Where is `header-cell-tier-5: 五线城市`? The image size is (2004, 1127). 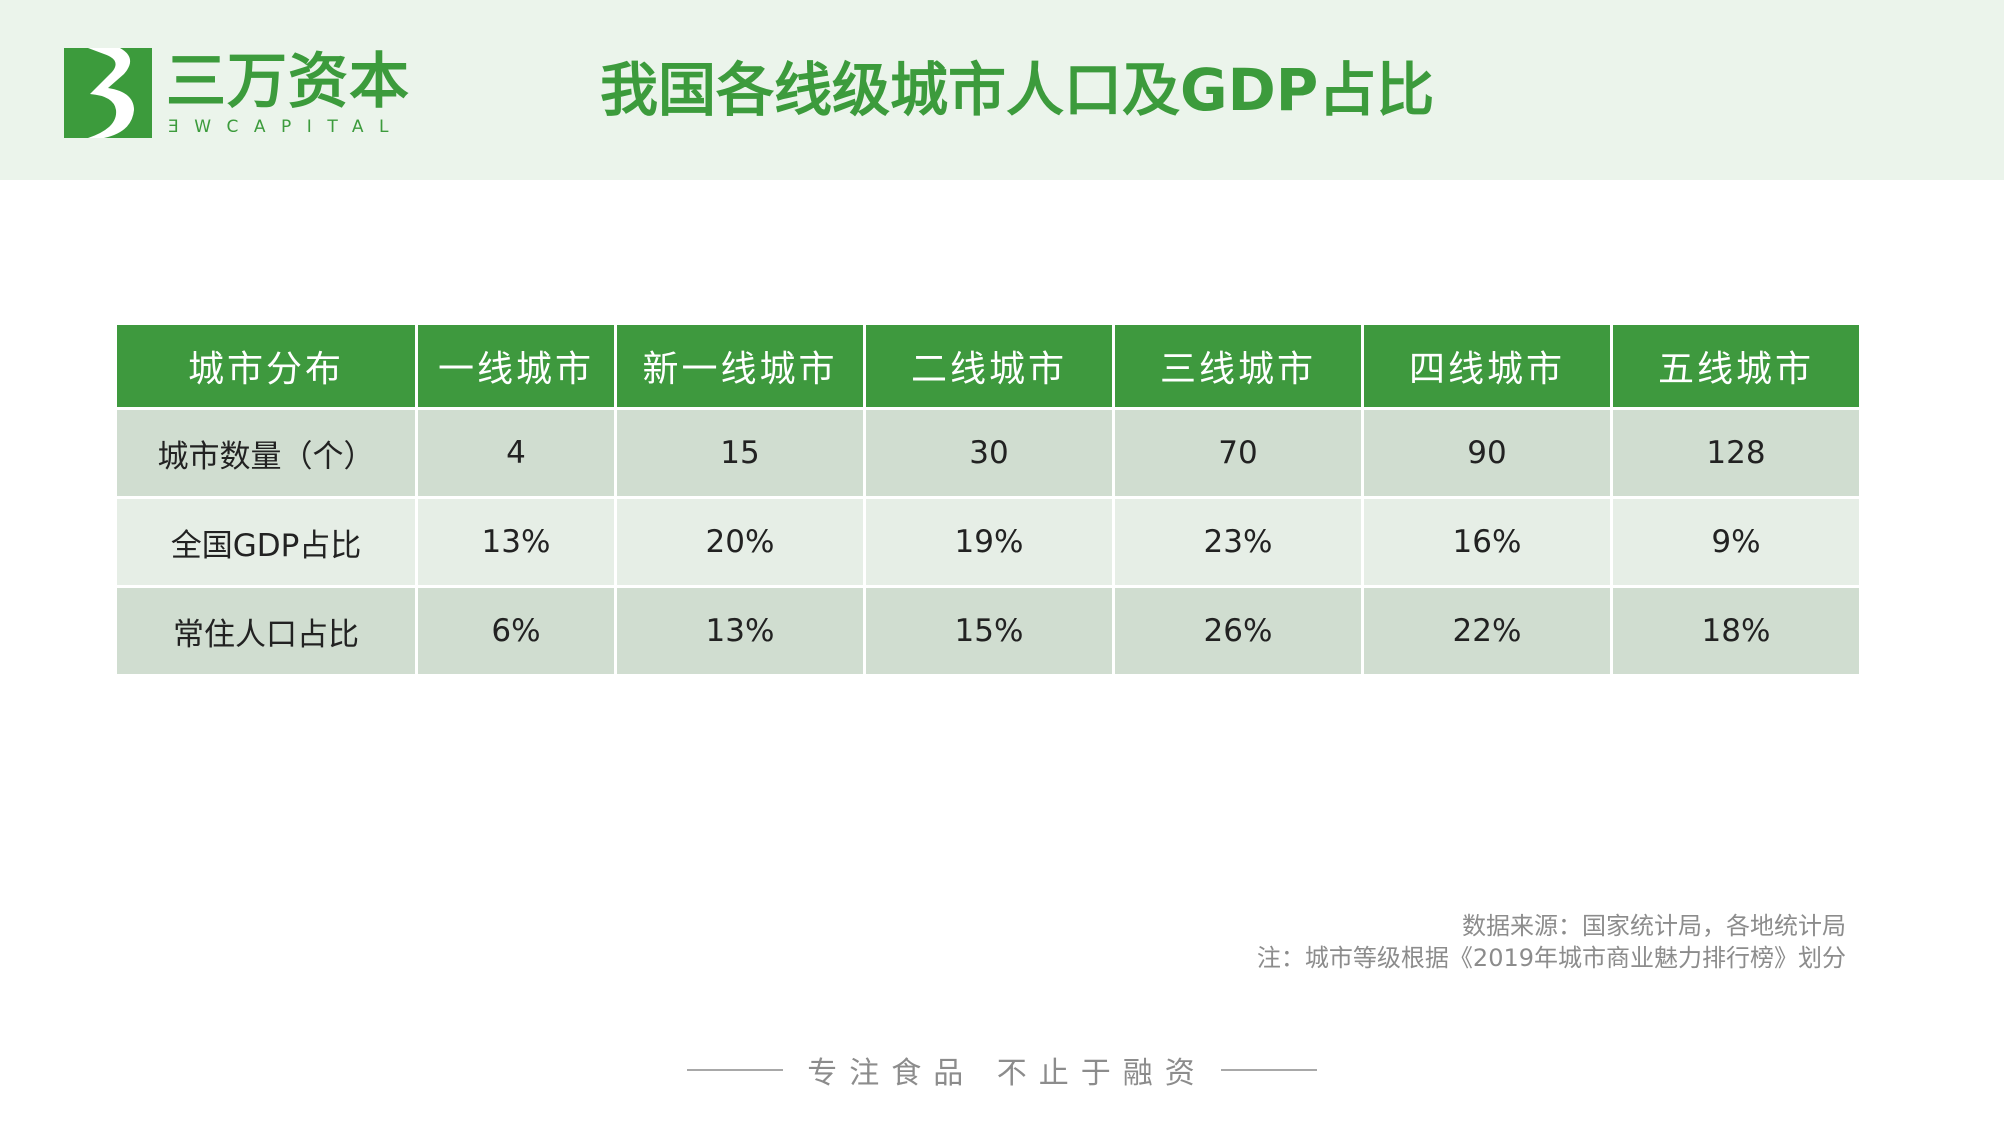 header-cell-tier-5: 五线城市 is located at coordinates (1736, 366).